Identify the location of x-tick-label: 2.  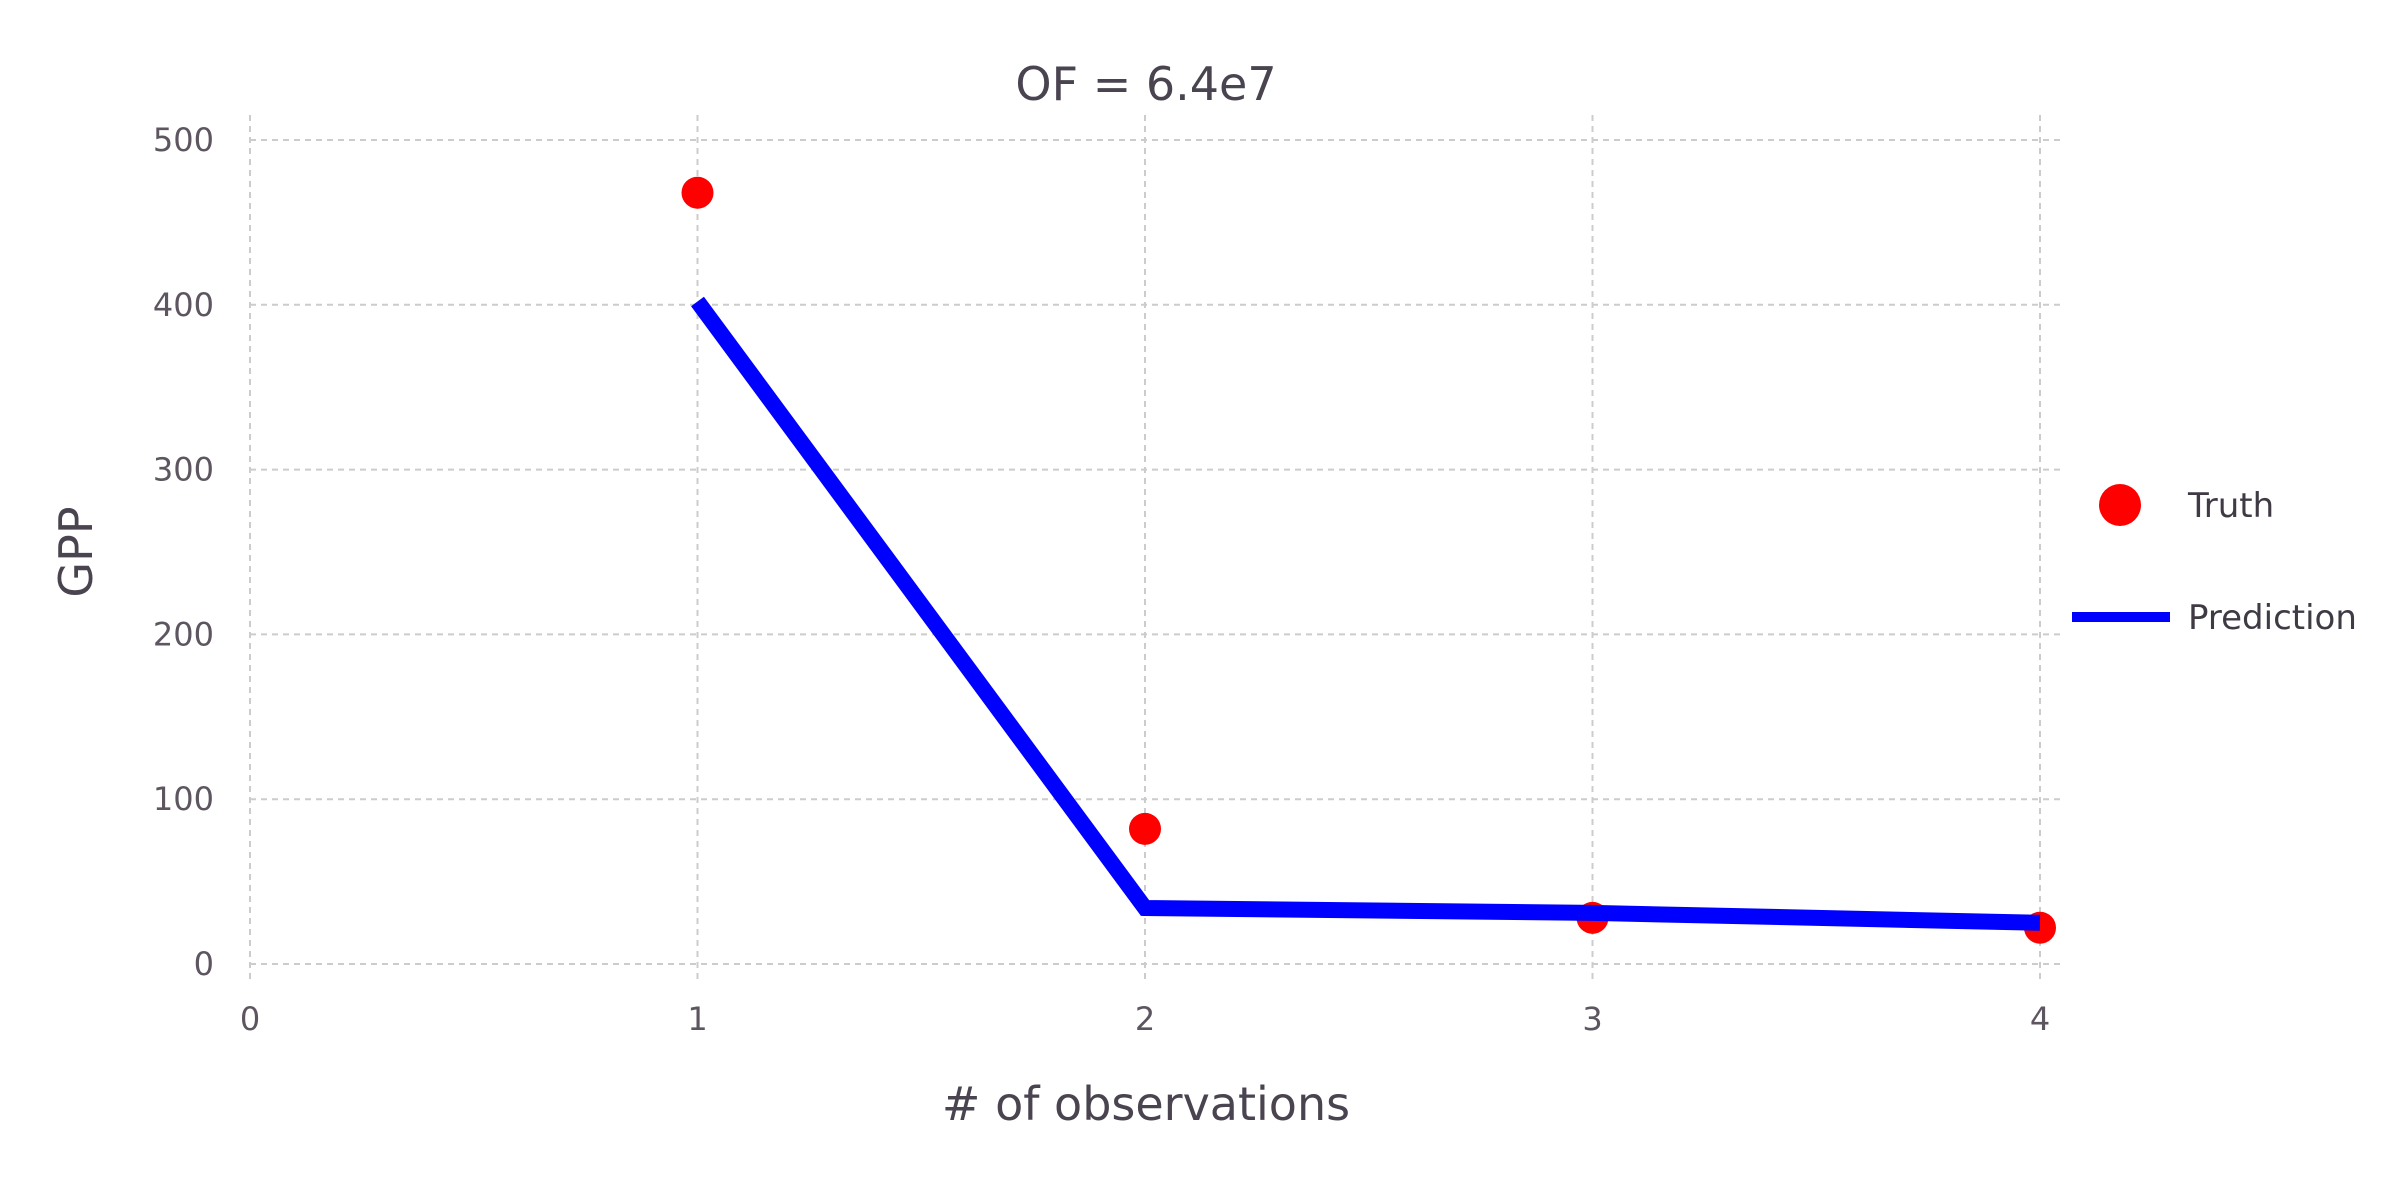
(1145, 1019).